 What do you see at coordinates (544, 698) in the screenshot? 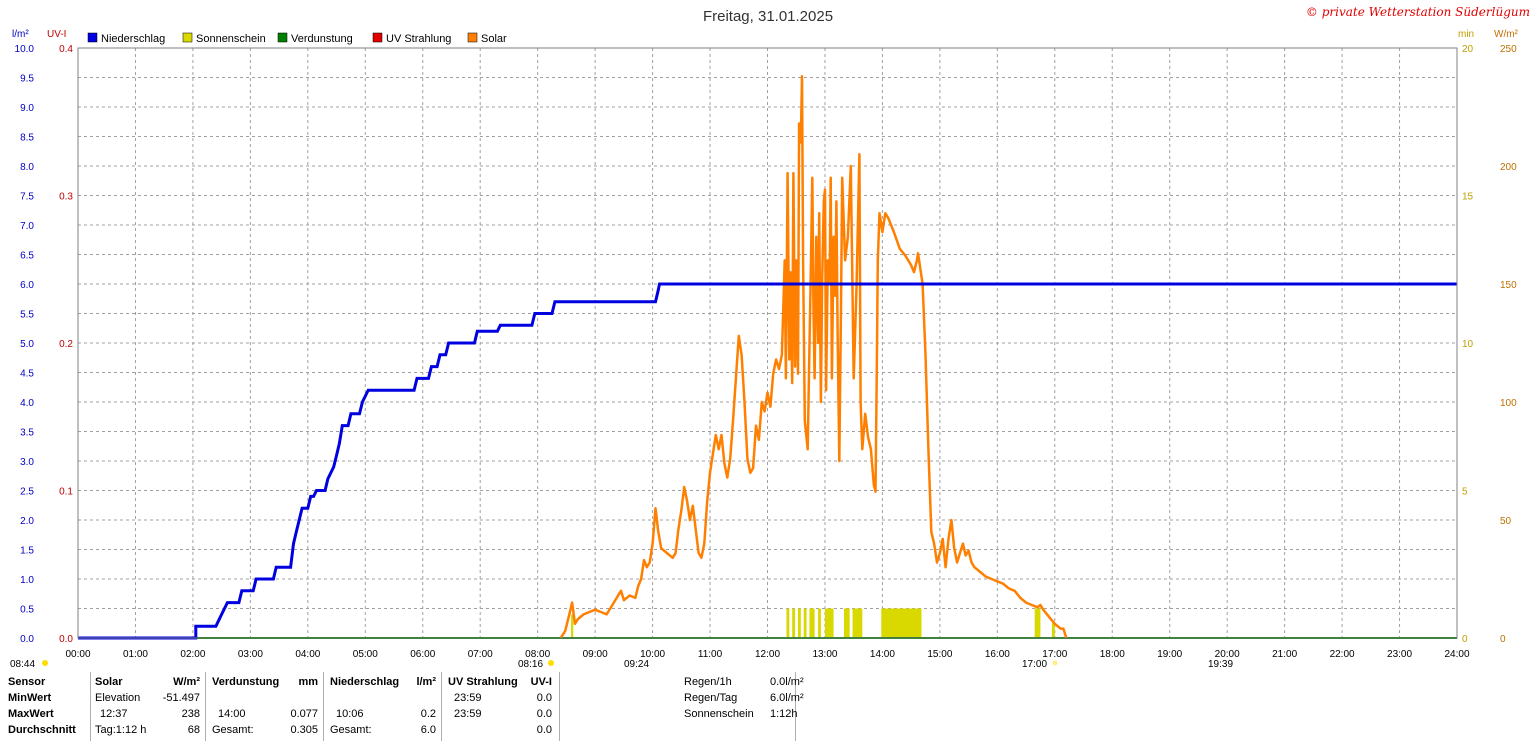
I see `stats-uv-min-b: 0.0` at bounding box center [544, 698].